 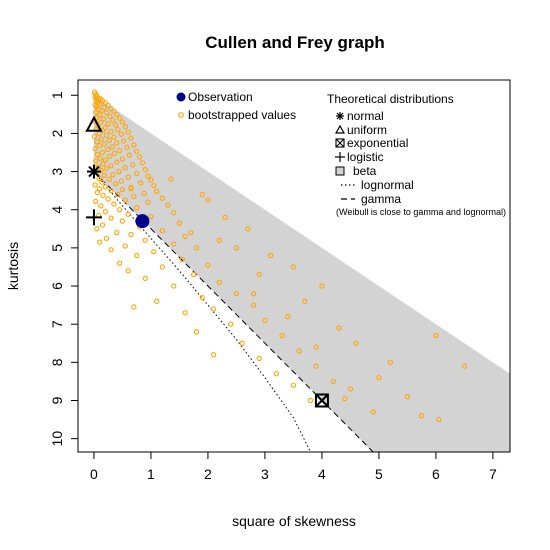 I want to click on legend-normal-label: normal, so click(x=365, y=116).